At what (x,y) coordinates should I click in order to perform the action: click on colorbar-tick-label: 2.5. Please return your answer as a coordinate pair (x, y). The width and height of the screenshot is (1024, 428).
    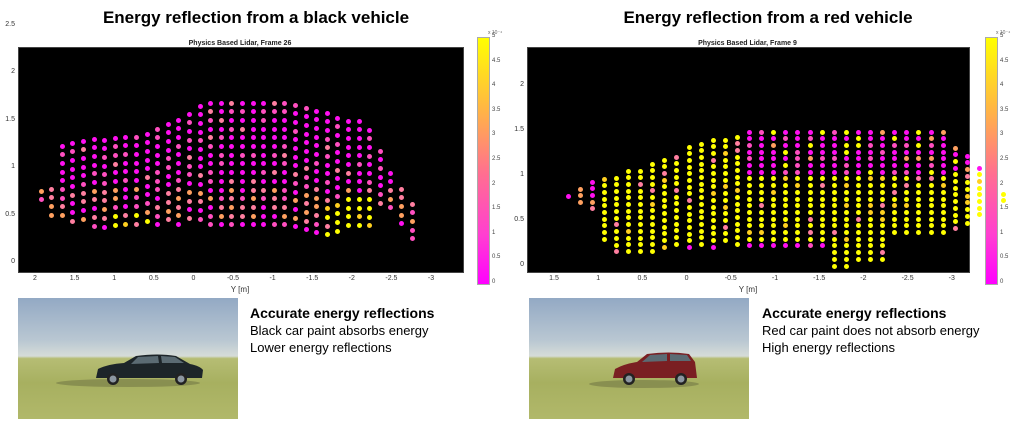
    Looking at the image, I should click on (1004, 159).